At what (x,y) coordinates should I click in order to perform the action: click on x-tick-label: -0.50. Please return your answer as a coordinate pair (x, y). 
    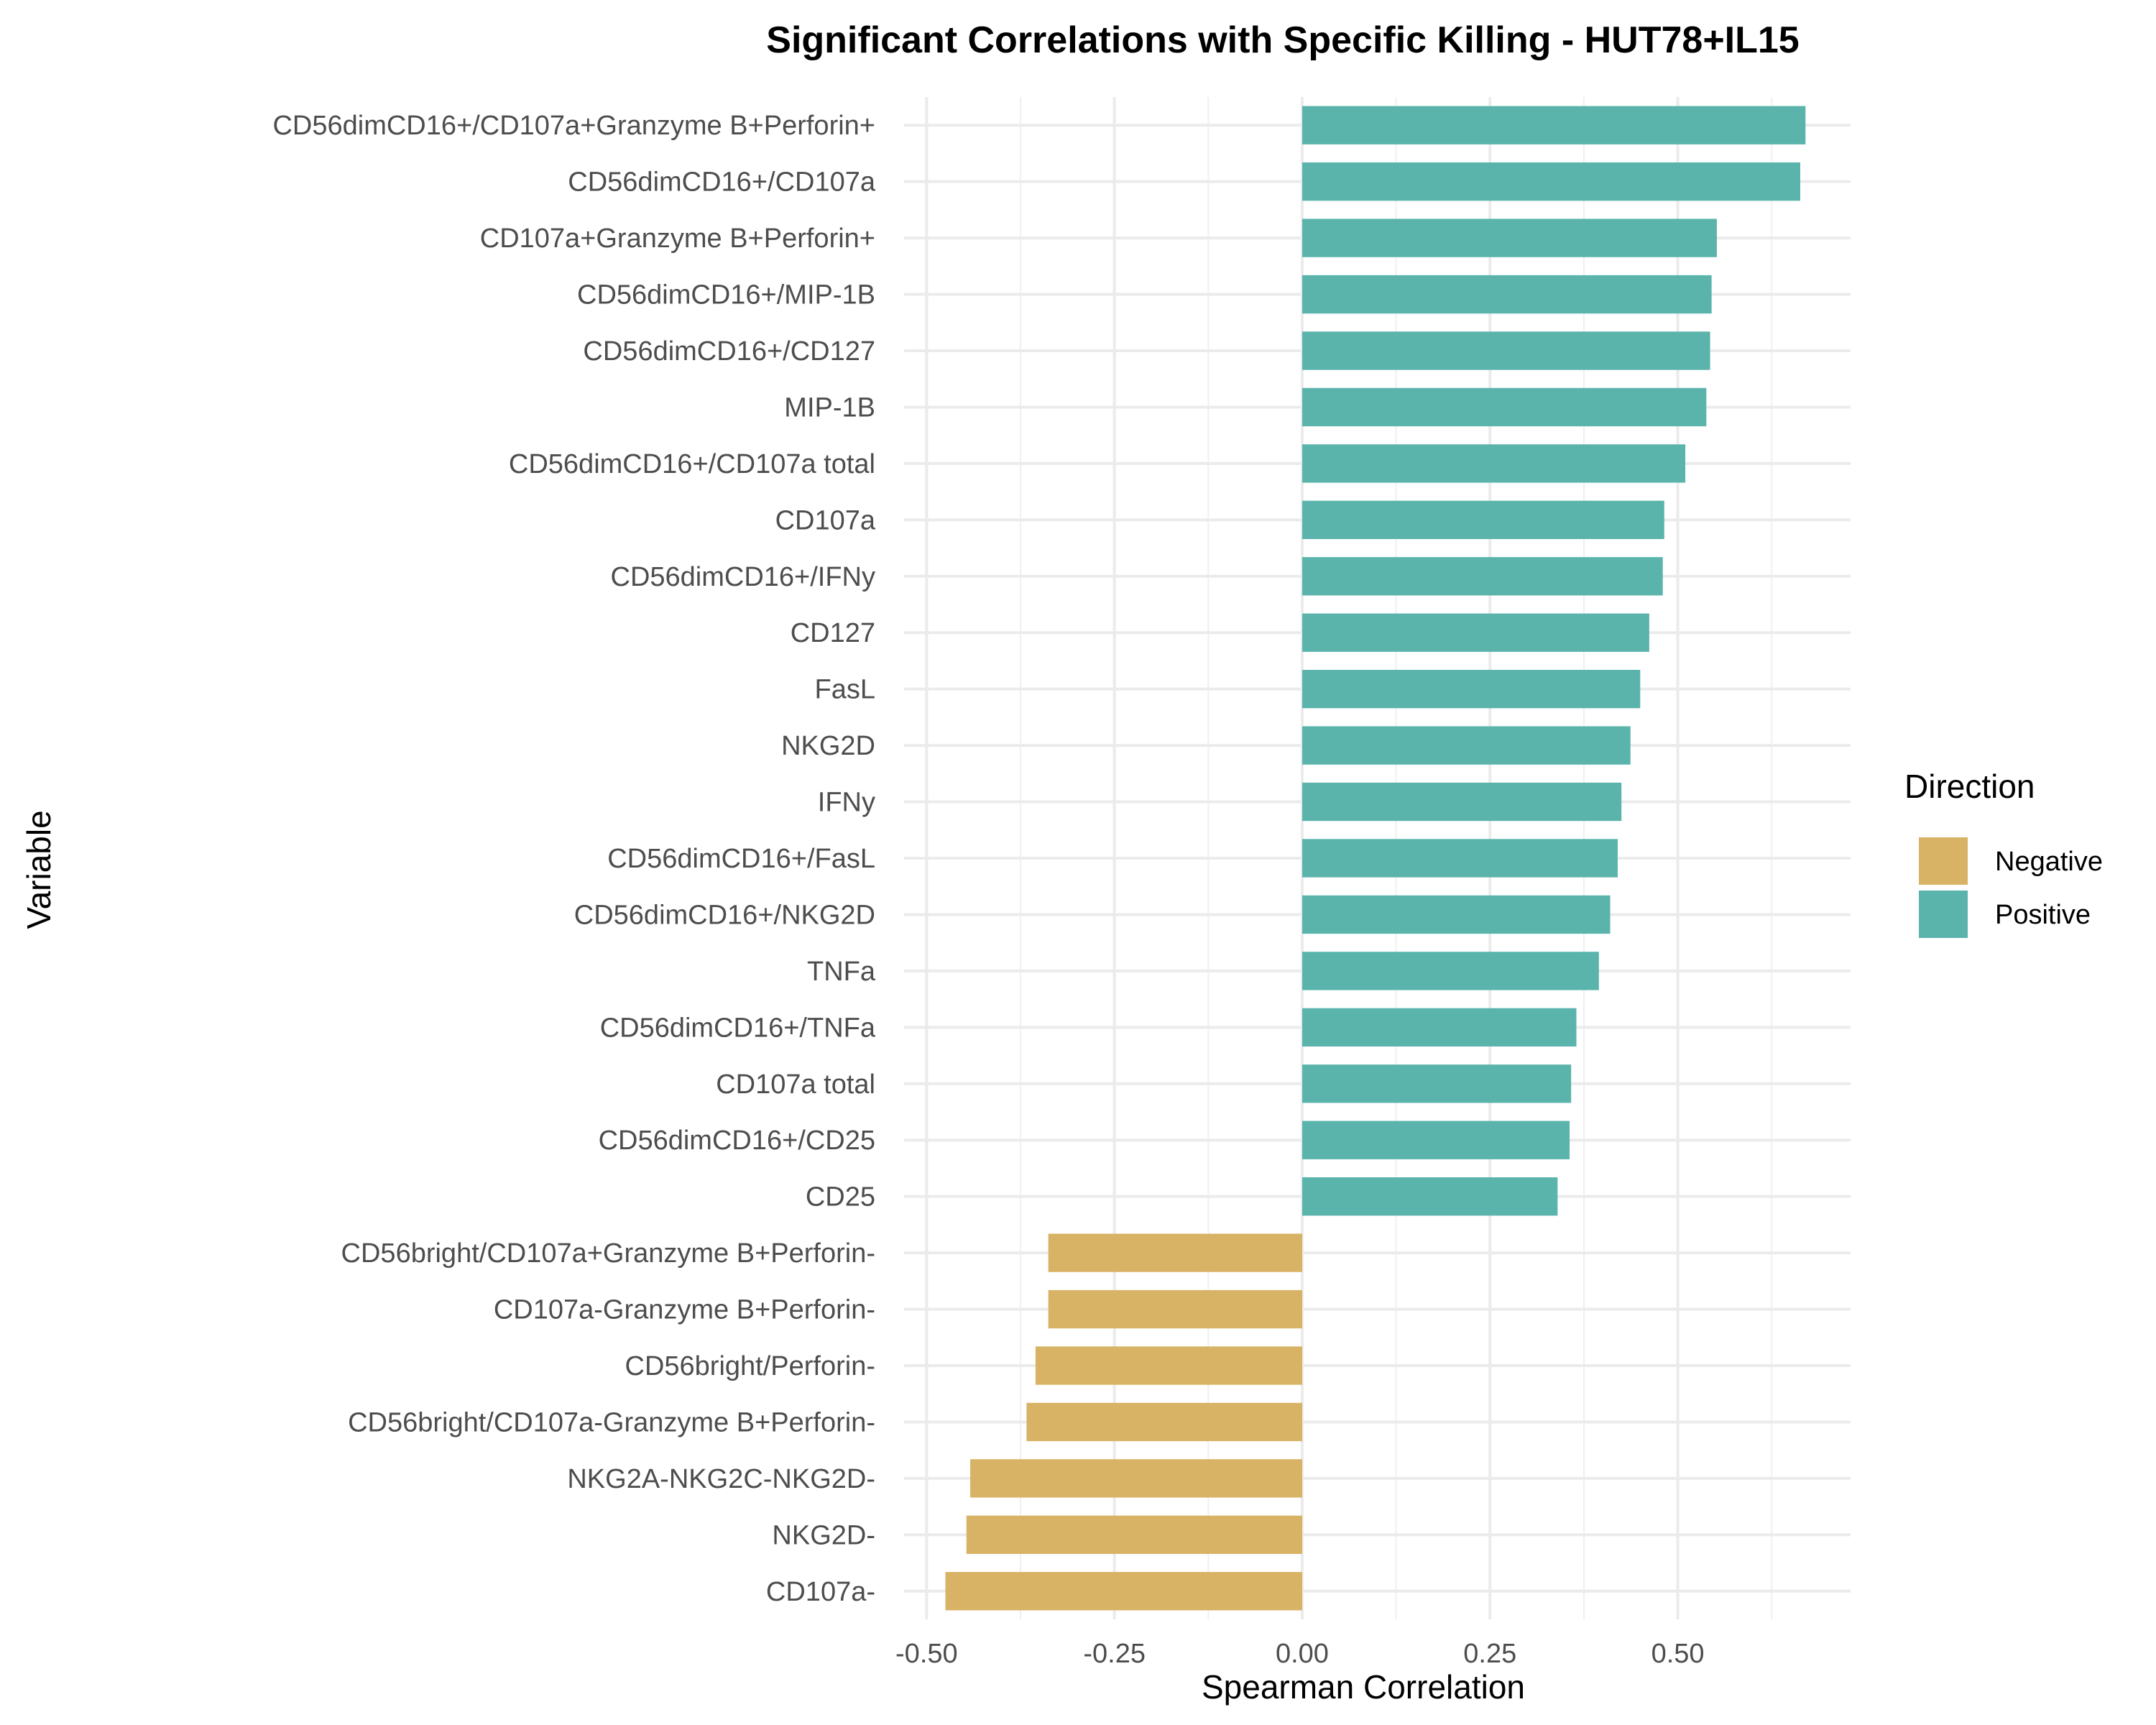
    Looking at the image, I should click on (927, 1654).